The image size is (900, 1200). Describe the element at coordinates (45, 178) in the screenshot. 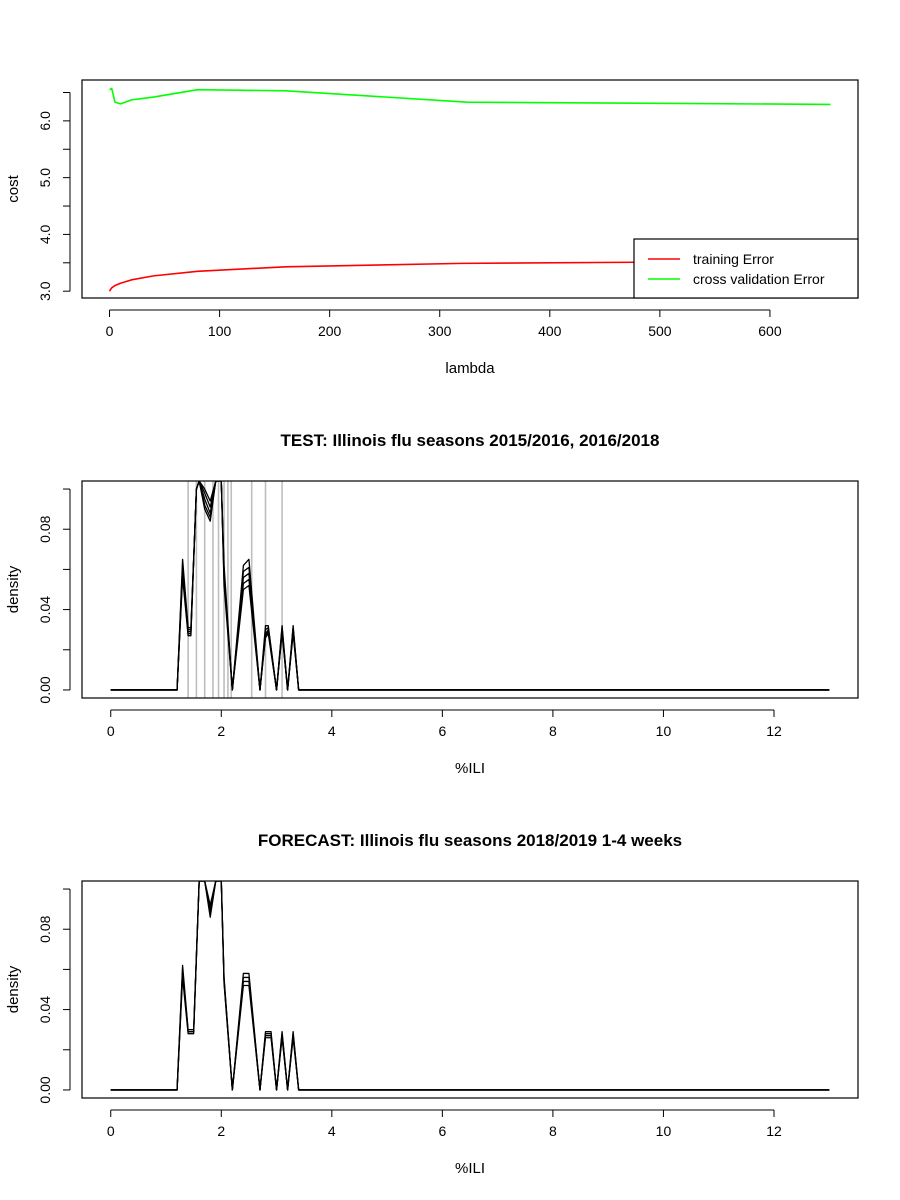

I see `y-tick-label: 5.0` at that location.